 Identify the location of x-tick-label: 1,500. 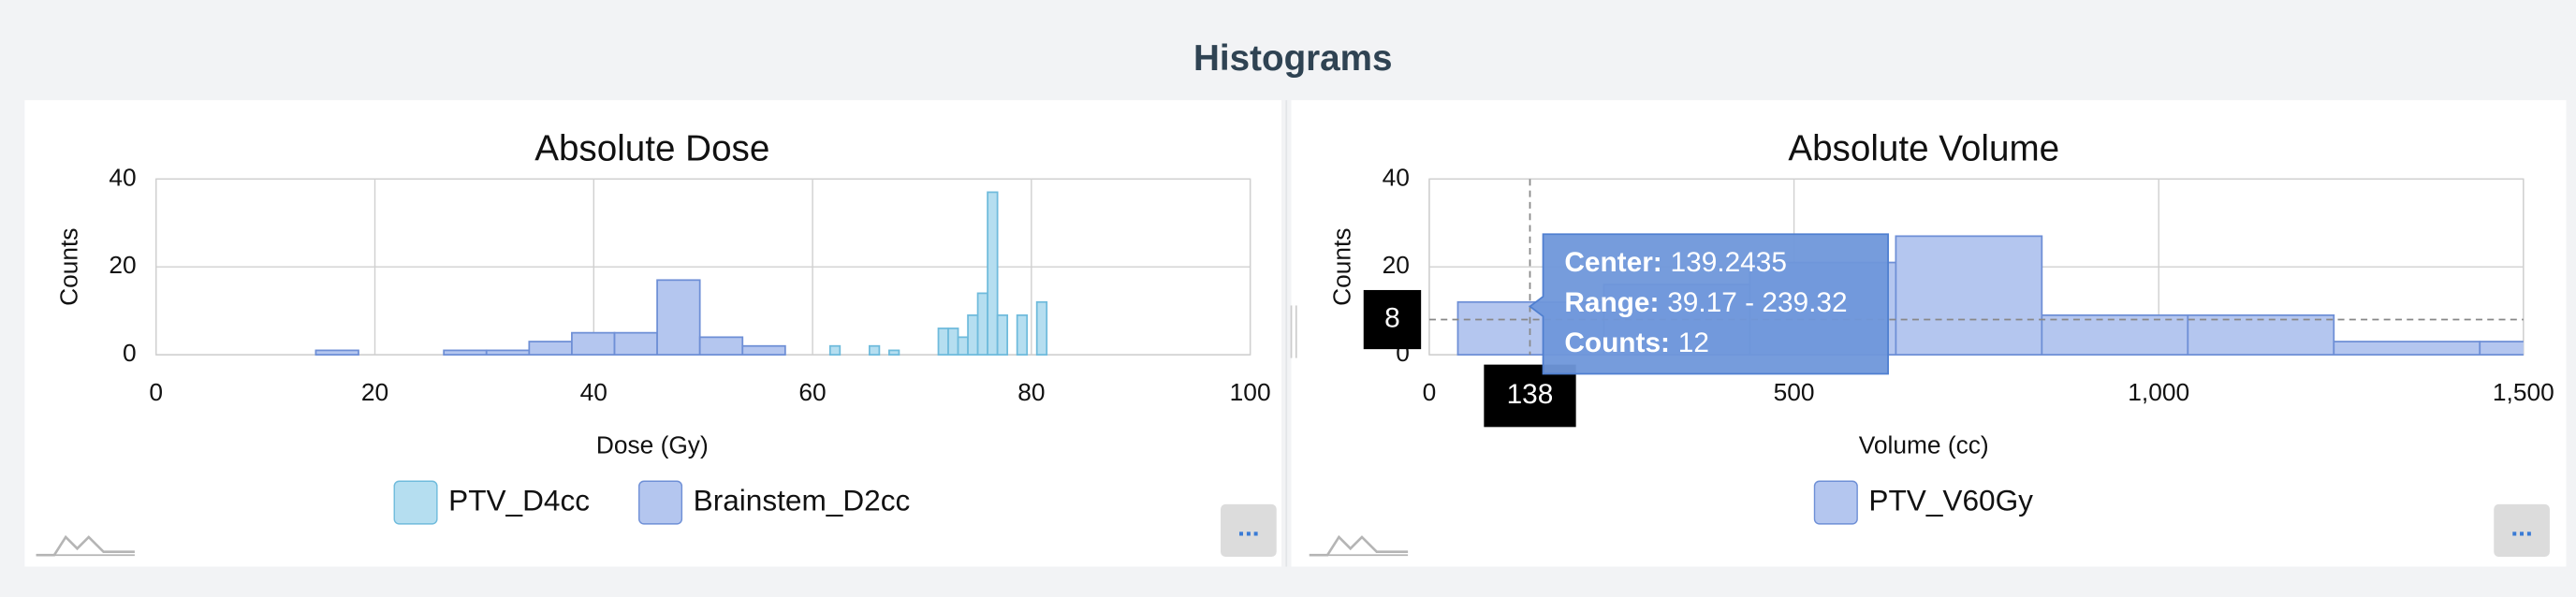
(2523, 392).